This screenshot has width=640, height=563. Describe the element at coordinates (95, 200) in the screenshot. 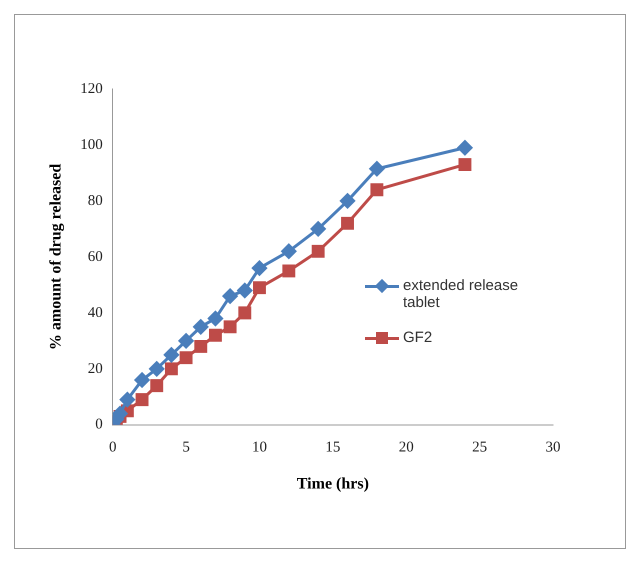

I see `y-tick-label: 80` at that location.